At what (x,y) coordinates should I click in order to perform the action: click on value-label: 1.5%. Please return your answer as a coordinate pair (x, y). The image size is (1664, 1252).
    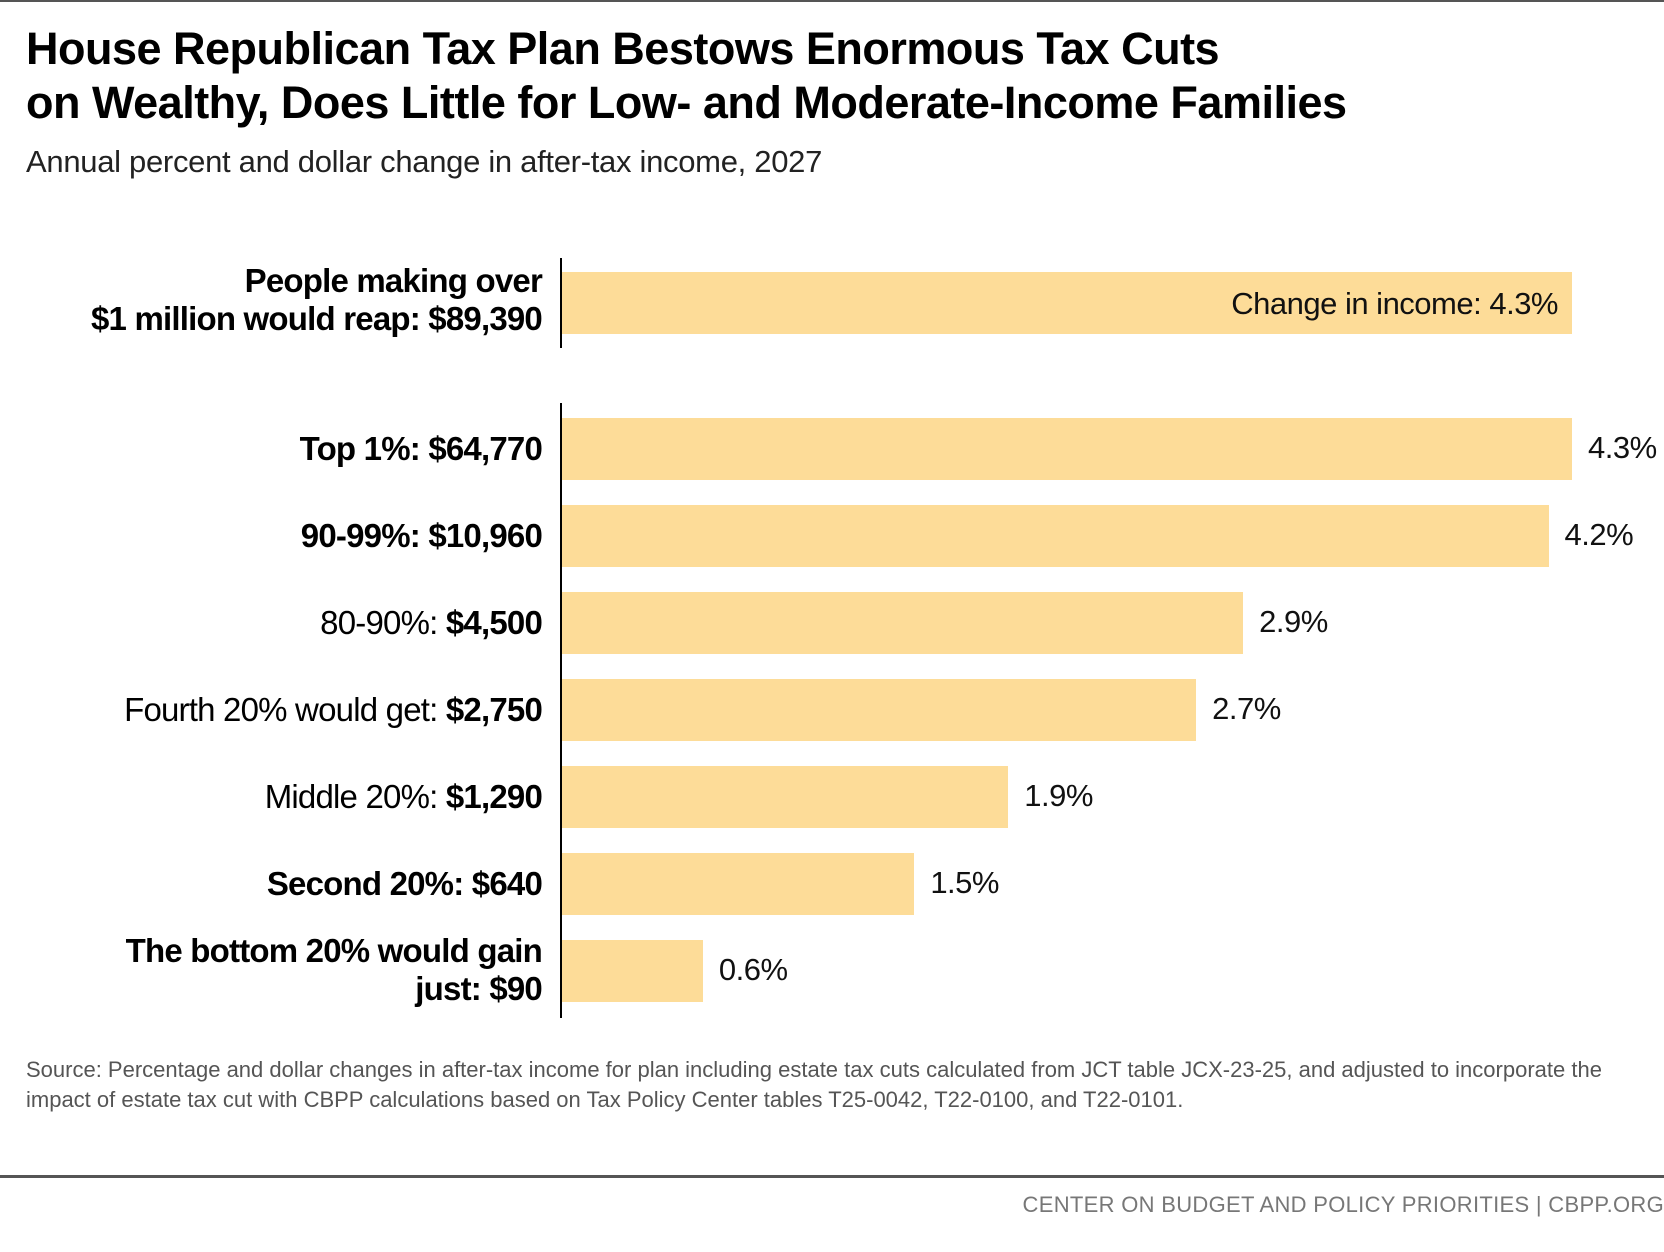
    Looking at the image, I should click on (964, 882).